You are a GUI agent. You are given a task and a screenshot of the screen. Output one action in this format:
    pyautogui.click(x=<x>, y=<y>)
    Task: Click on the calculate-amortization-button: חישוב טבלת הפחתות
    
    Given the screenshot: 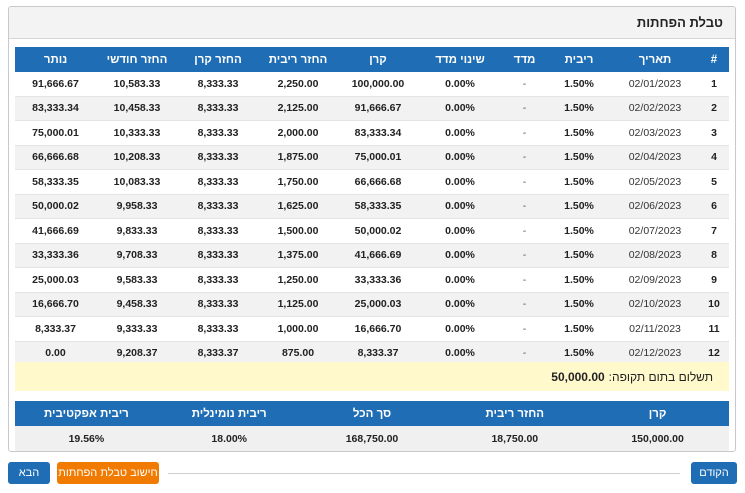 What is the action you would take?
    pyautogui.click(x=108, y=473)
    